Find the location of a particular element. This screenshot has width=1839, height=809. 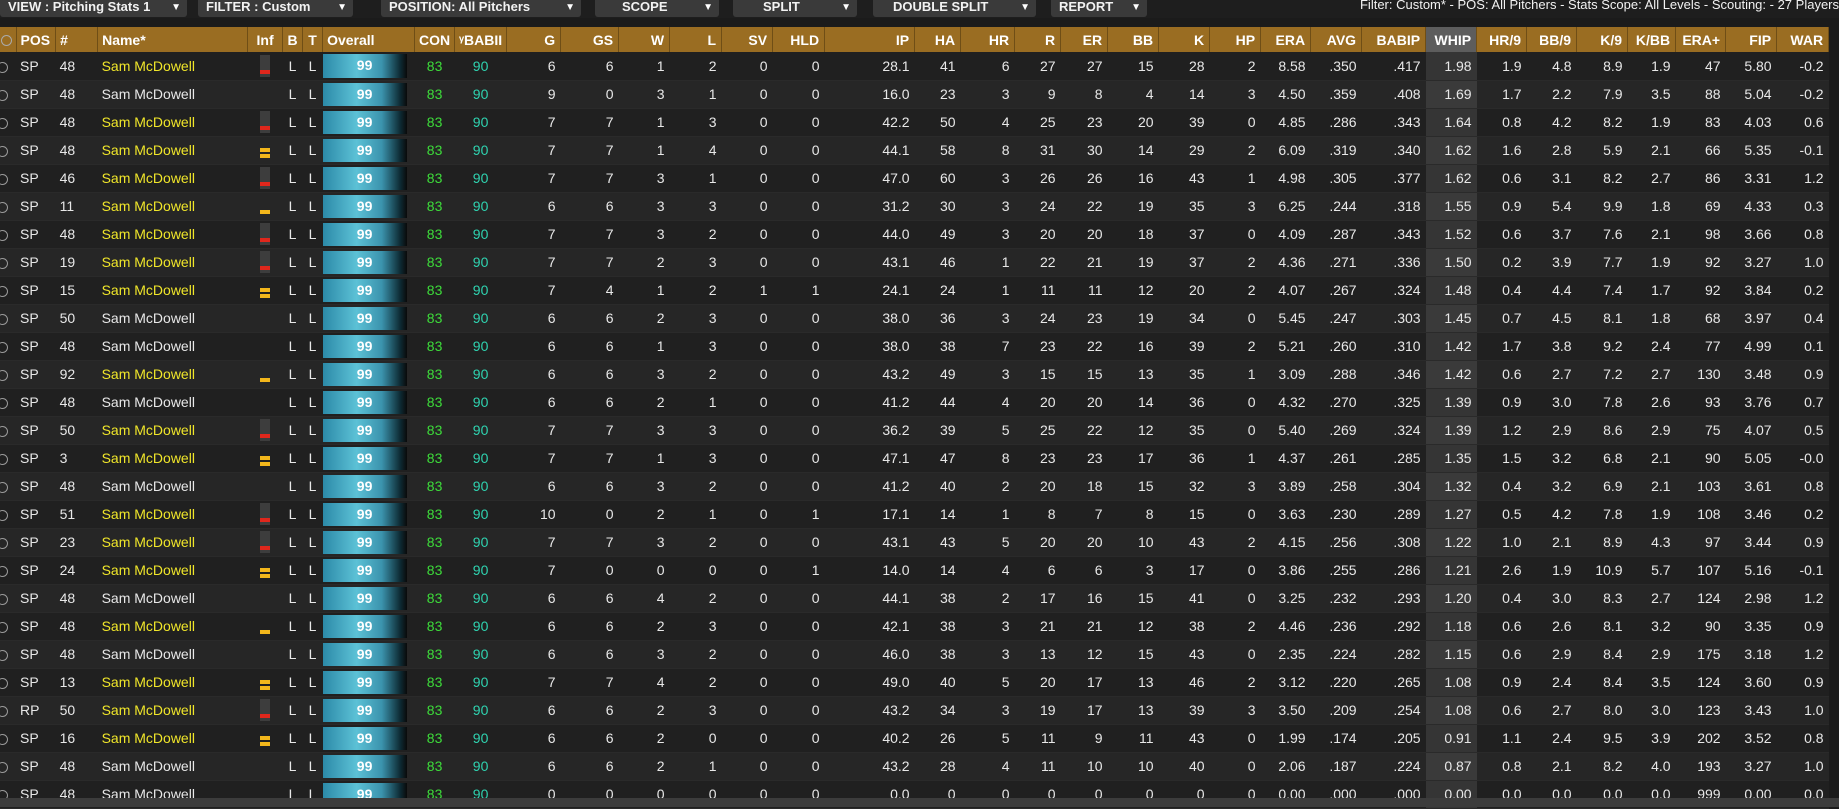

column-header-inf: Inf is located at coordinates (265, 39).